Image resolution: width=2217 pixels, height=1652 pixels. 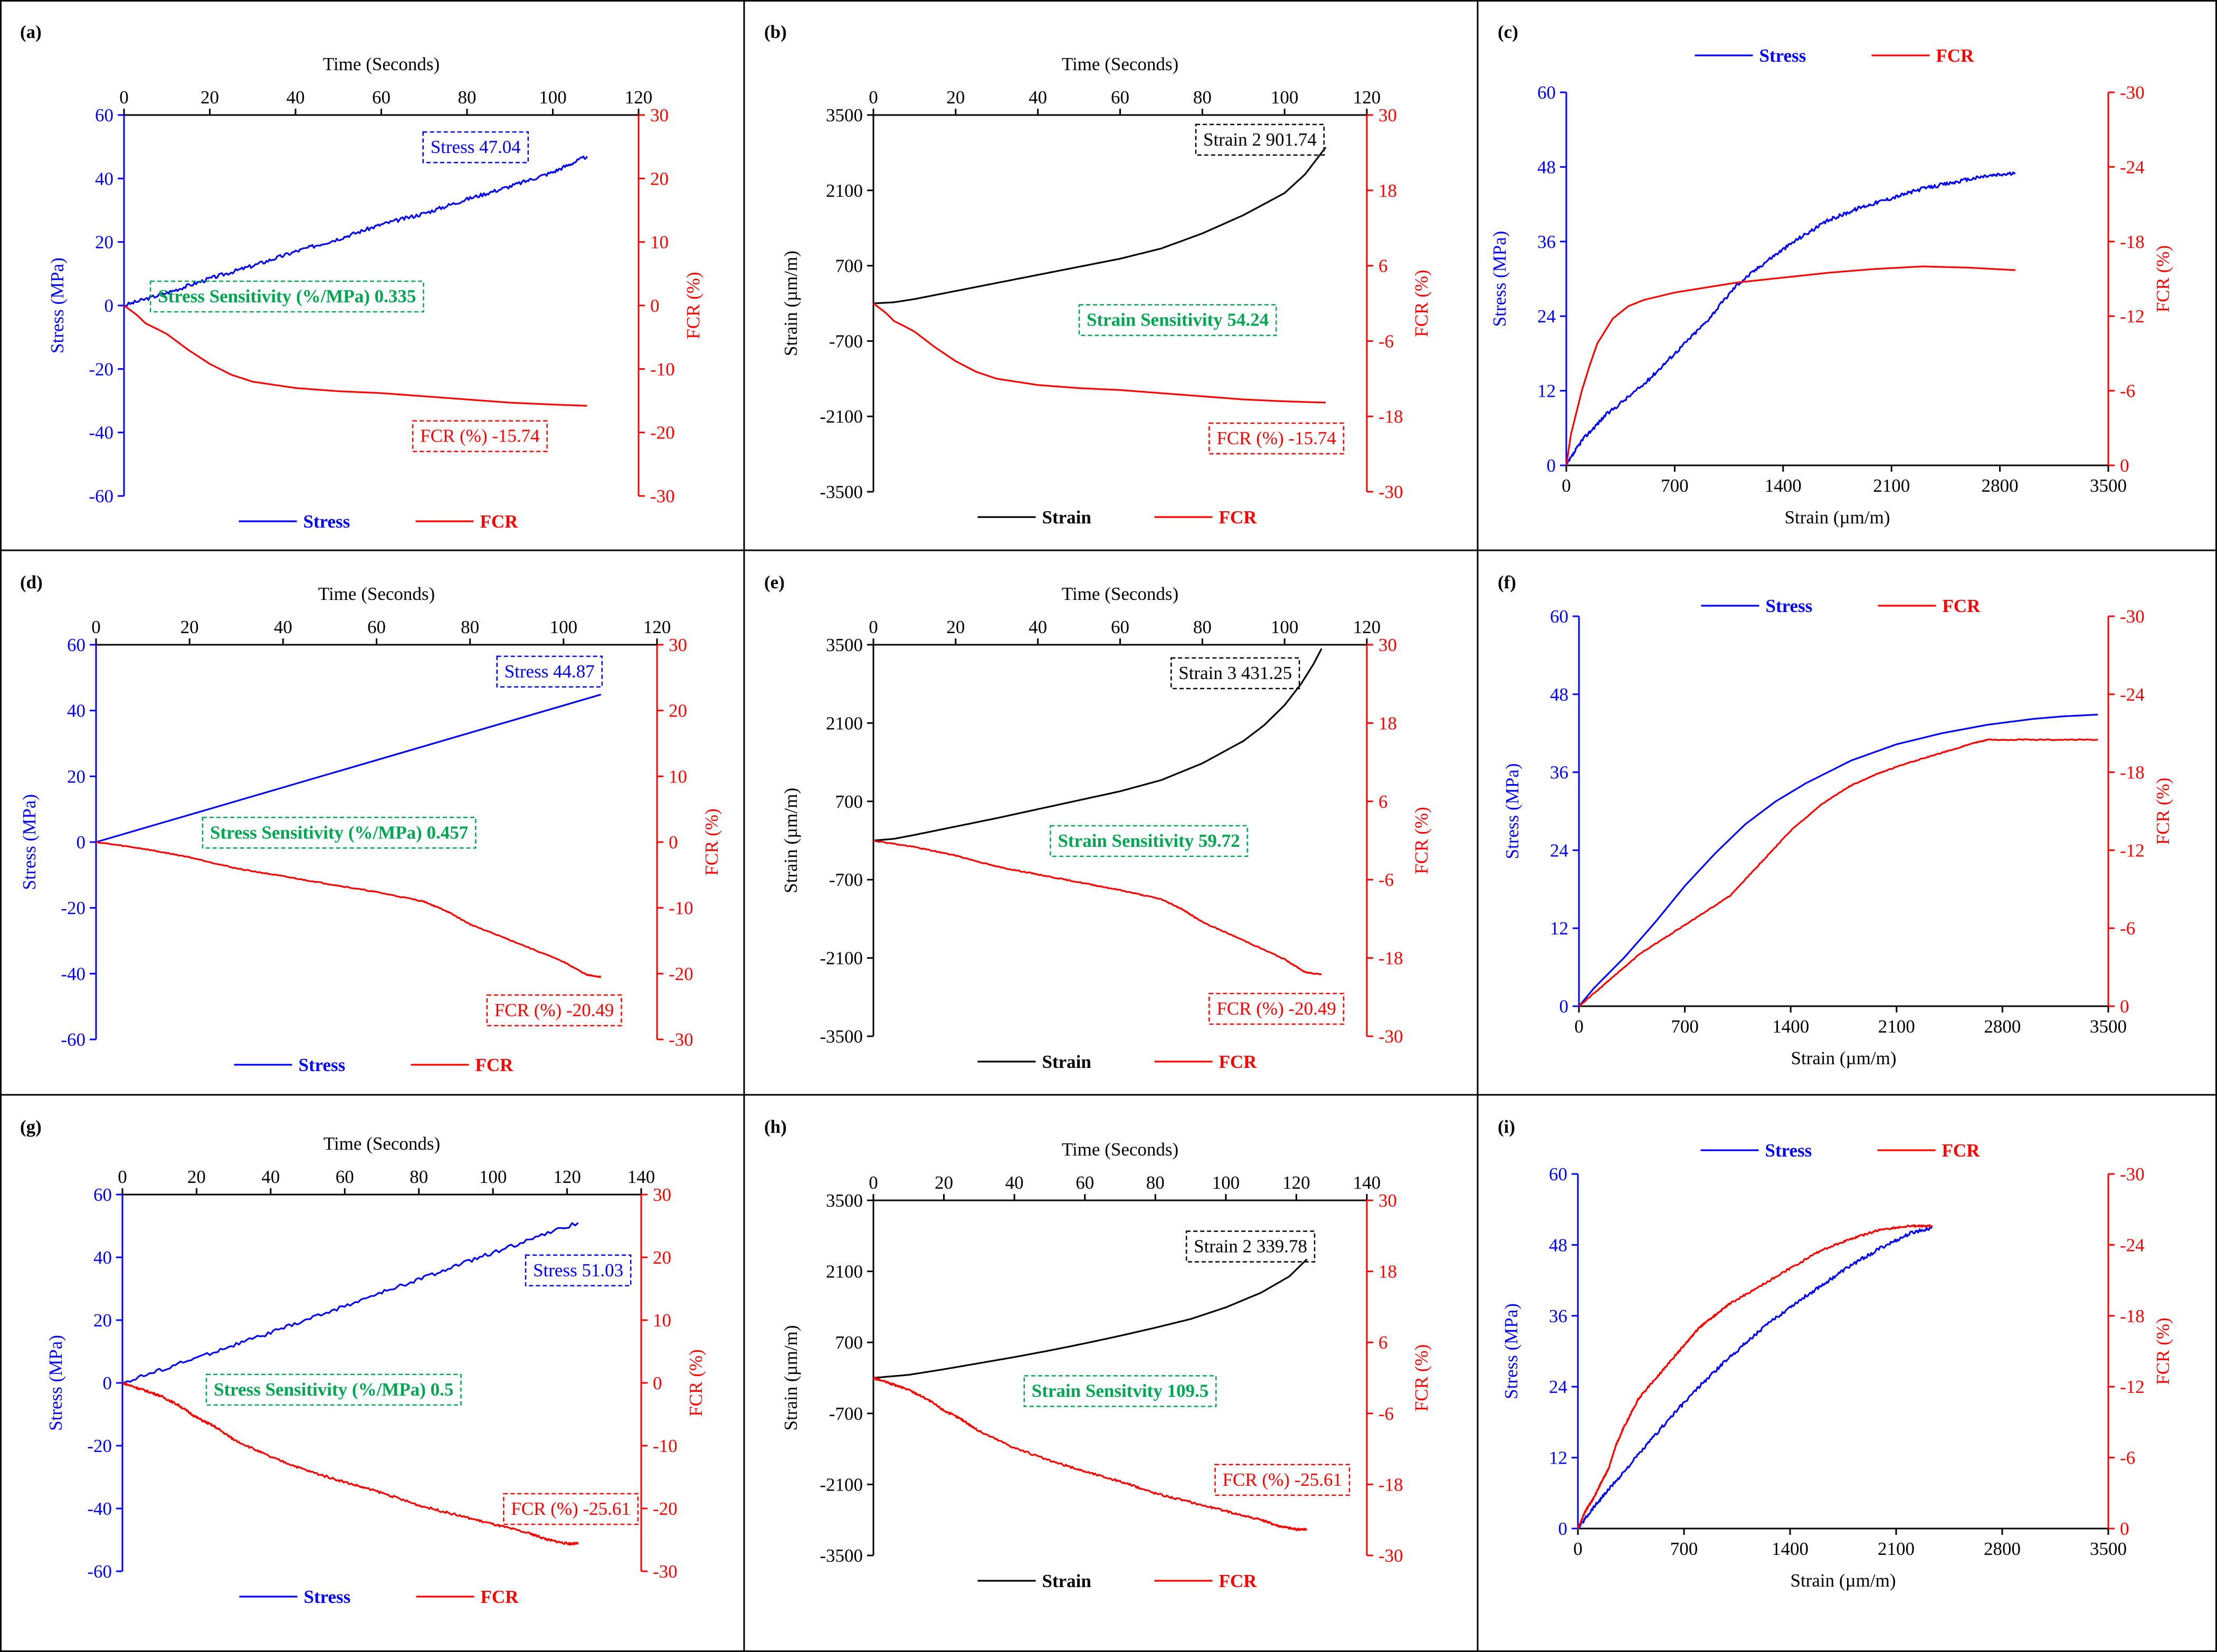 I want to click on y2-tick-label: 20, so click(x=678, y=711).